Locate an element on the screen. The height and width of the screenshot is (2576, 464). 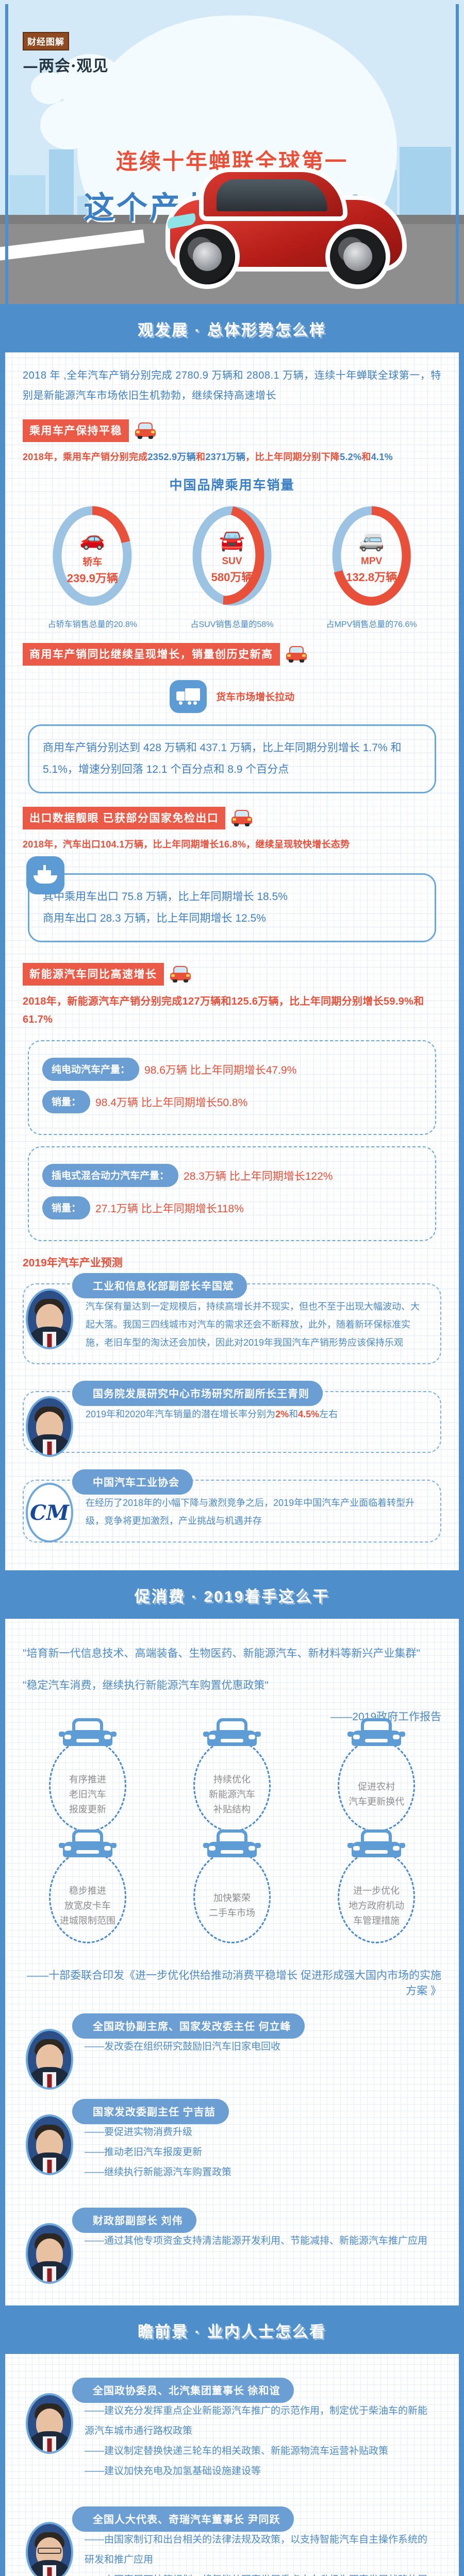
donut-value: 132.8万辆 is located at coordinates (371, 577).